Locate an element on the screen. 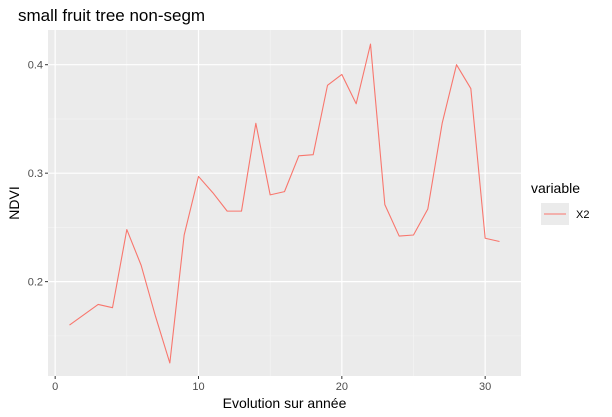 The width and height of the screenshot is (612, 417). x-axis-title: Evolution sur année is located at coordinates (285, 403).